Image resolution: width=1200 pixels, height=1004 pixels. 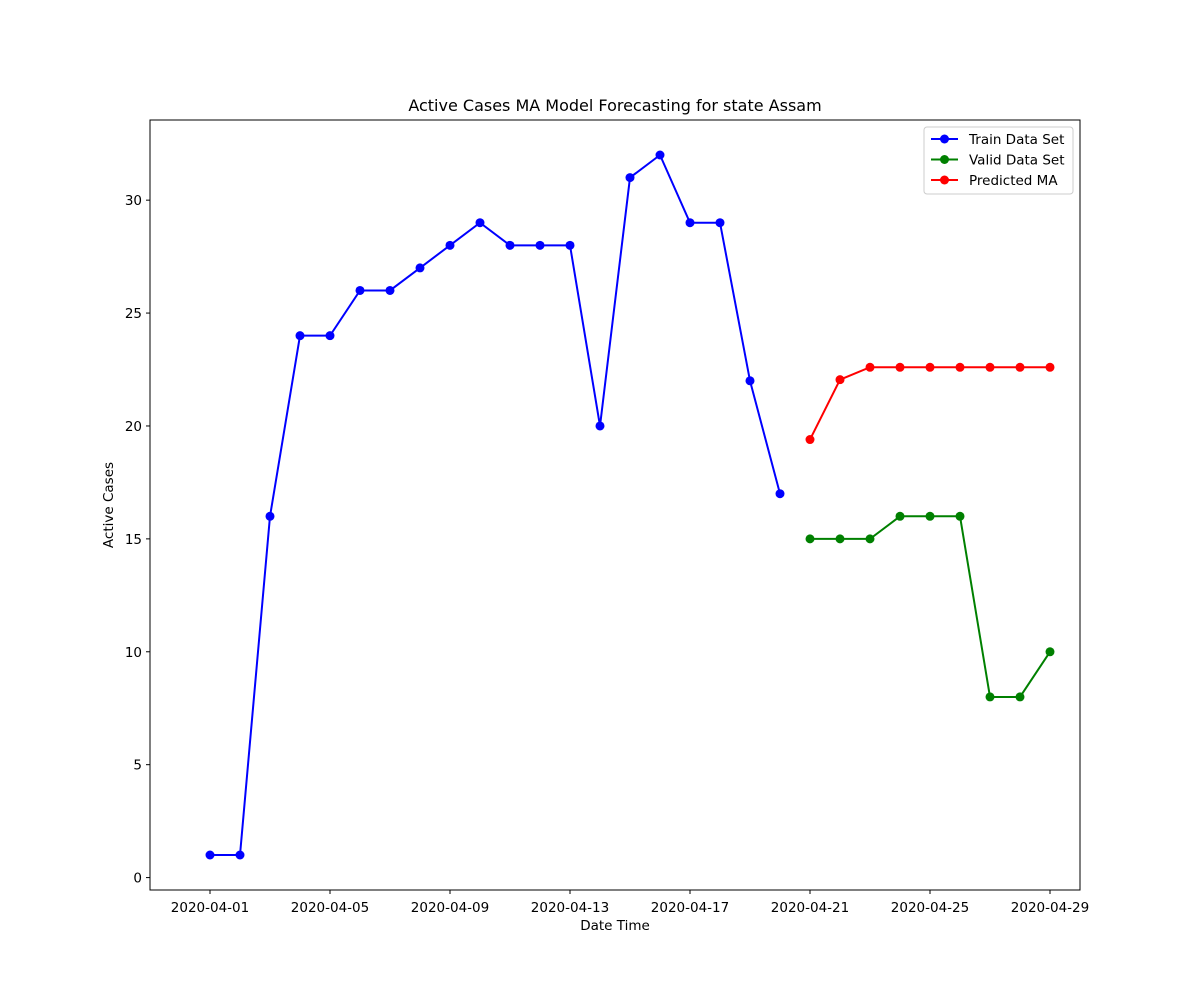 What do you see at coordinates (450, 908) in the screenshot?
I see `x-tick-label: 2020-04-09` at bounding box center [450, 908].